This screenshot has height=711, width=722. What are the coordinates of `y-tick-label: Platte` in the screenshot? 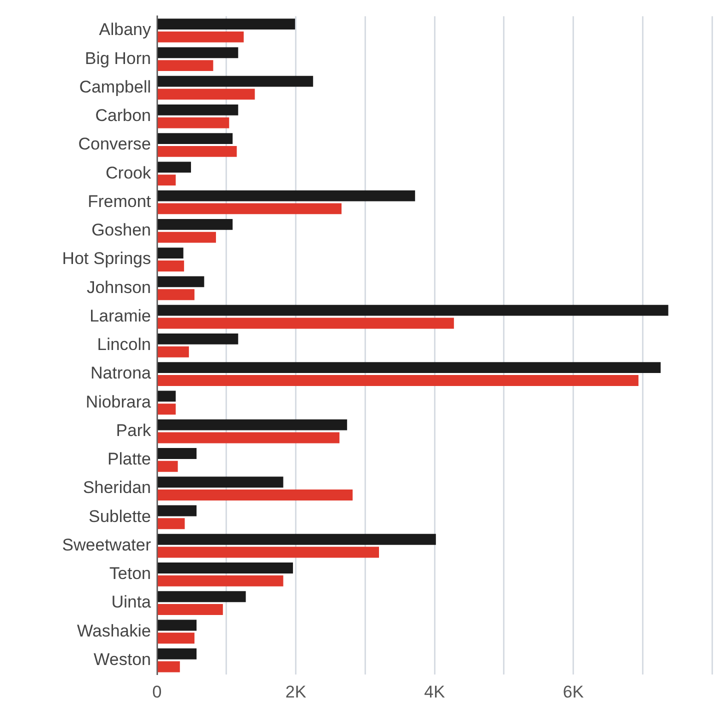 It's located at (129, 459).